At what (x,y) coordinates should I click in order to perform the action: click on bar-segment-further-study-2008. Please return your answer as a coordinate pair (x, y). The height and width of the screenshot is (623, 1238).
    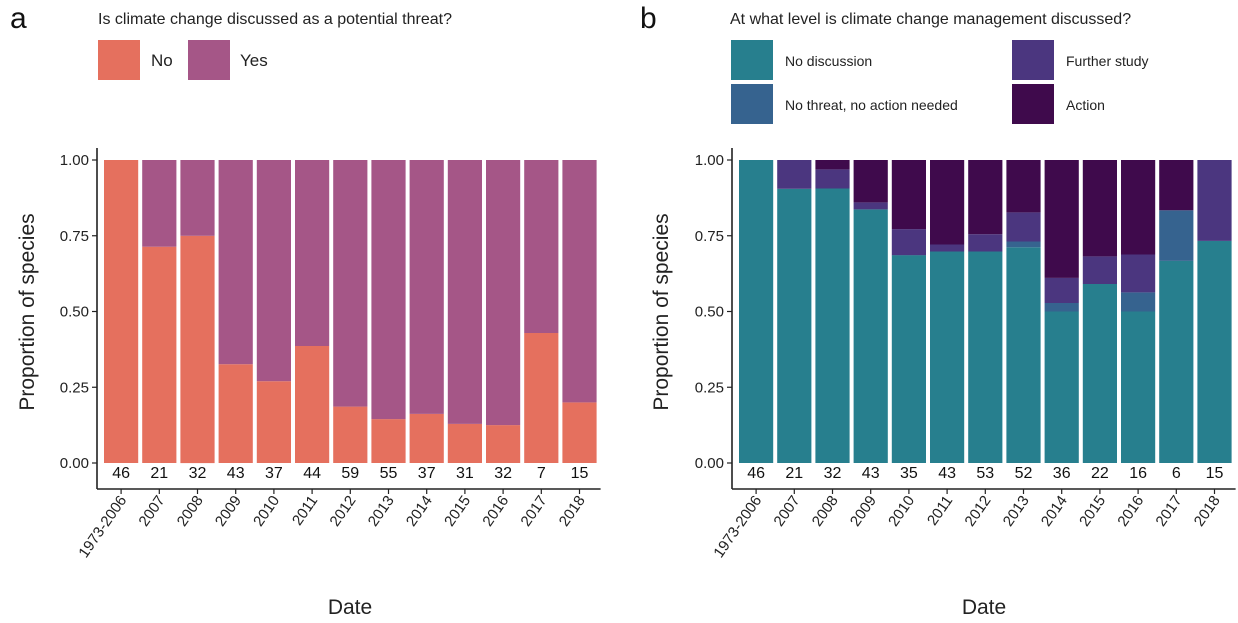
    Looking at the image, I should click on (832, 179).